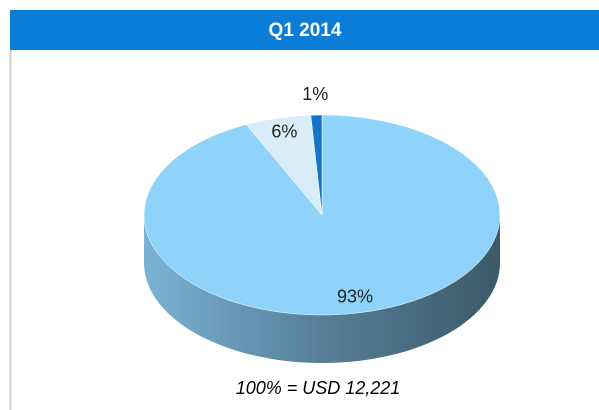  What do you see at coordinates (318, 388) in the screenshot?
I see `total-note: 100% = USD 12,221` at bounding box center [318, 388].